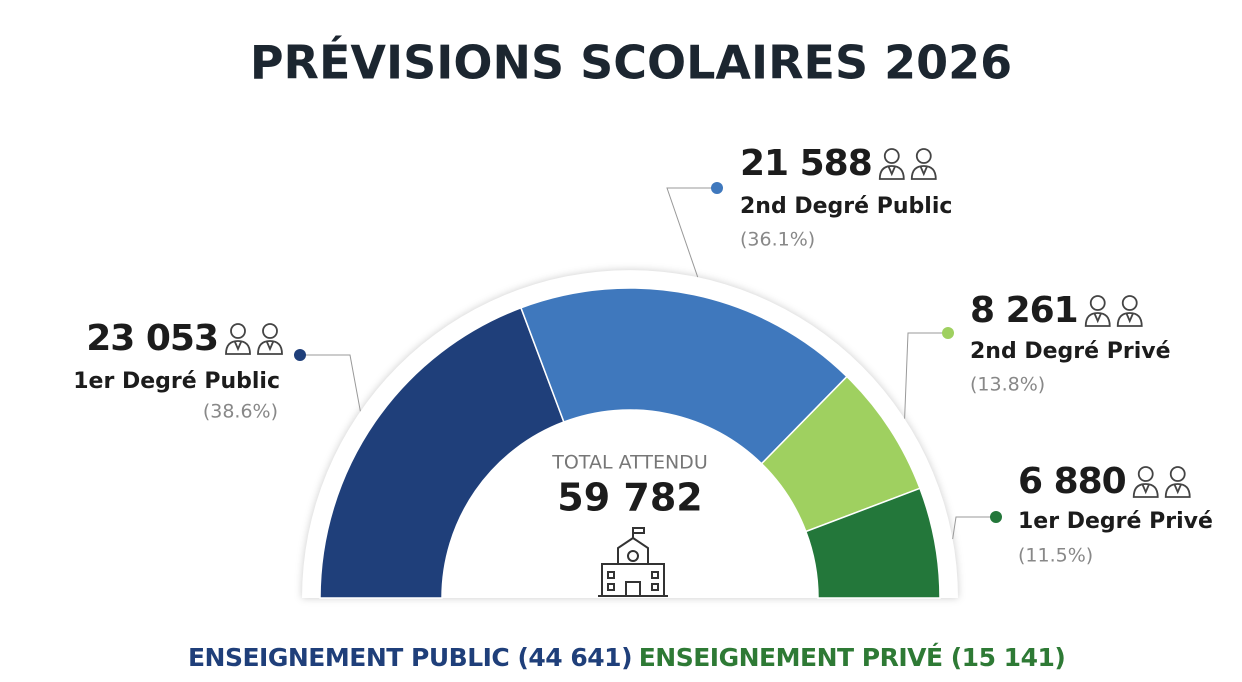 This screenshot has width=1242, height=682. What do you see at coordinates (1072, 481) in the screenshot?
I see `value-label: 6 880` at bounding box center [1072, 481].